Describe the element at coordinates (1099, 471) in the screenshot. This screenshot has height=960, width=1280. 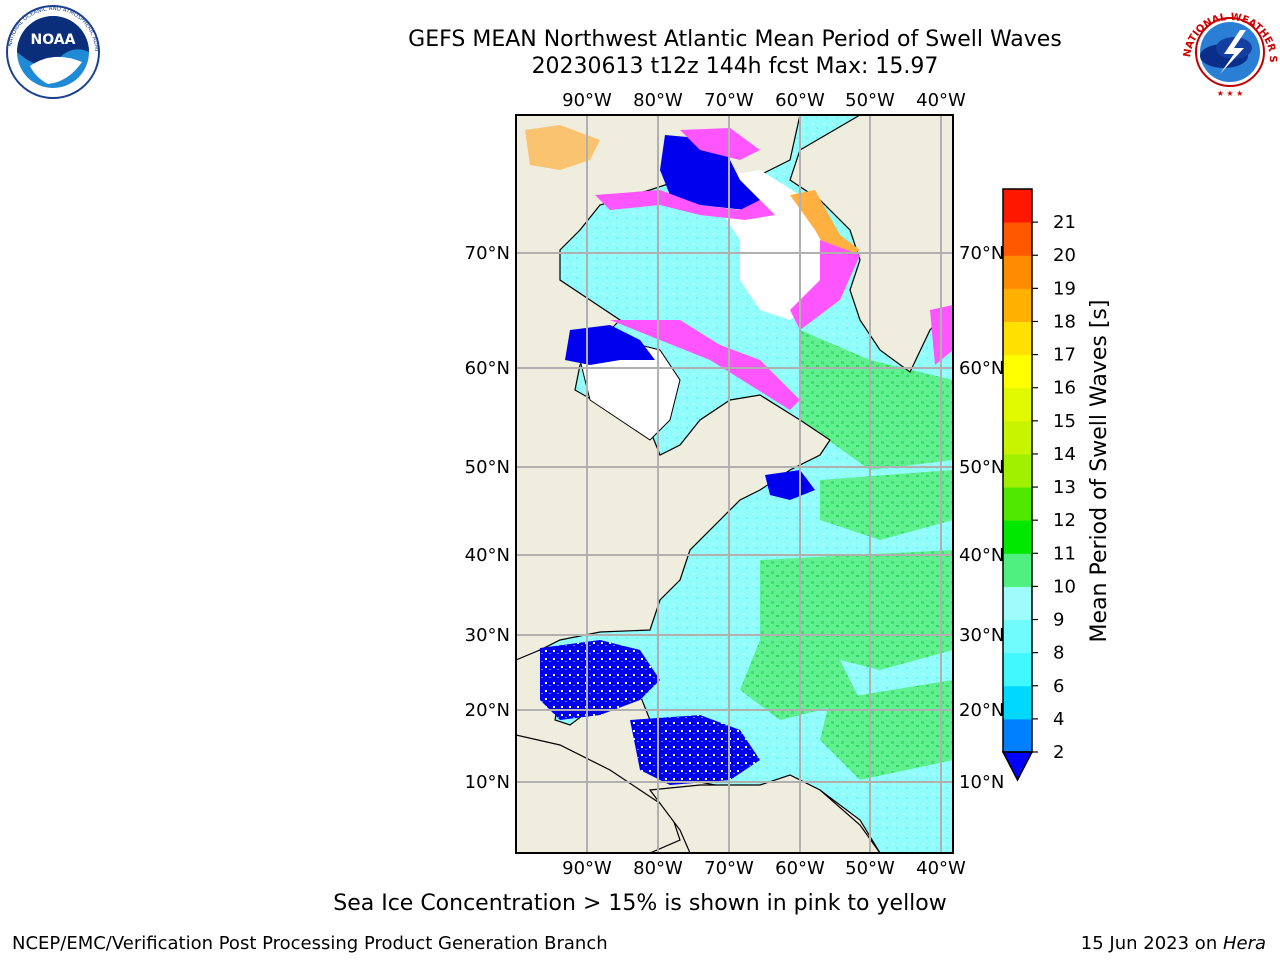
I see `colorbar-label: Mean Period of Swell Waves [s]` at that location.